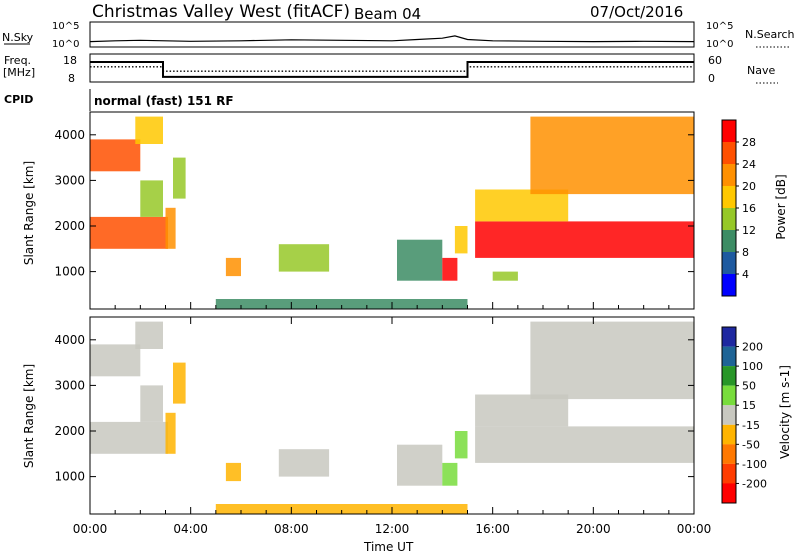 This screenshot has height=558, width=800. Describe the element at coordinates (392, 39) in the screenshot. I see `nsky-series-line` at that location.